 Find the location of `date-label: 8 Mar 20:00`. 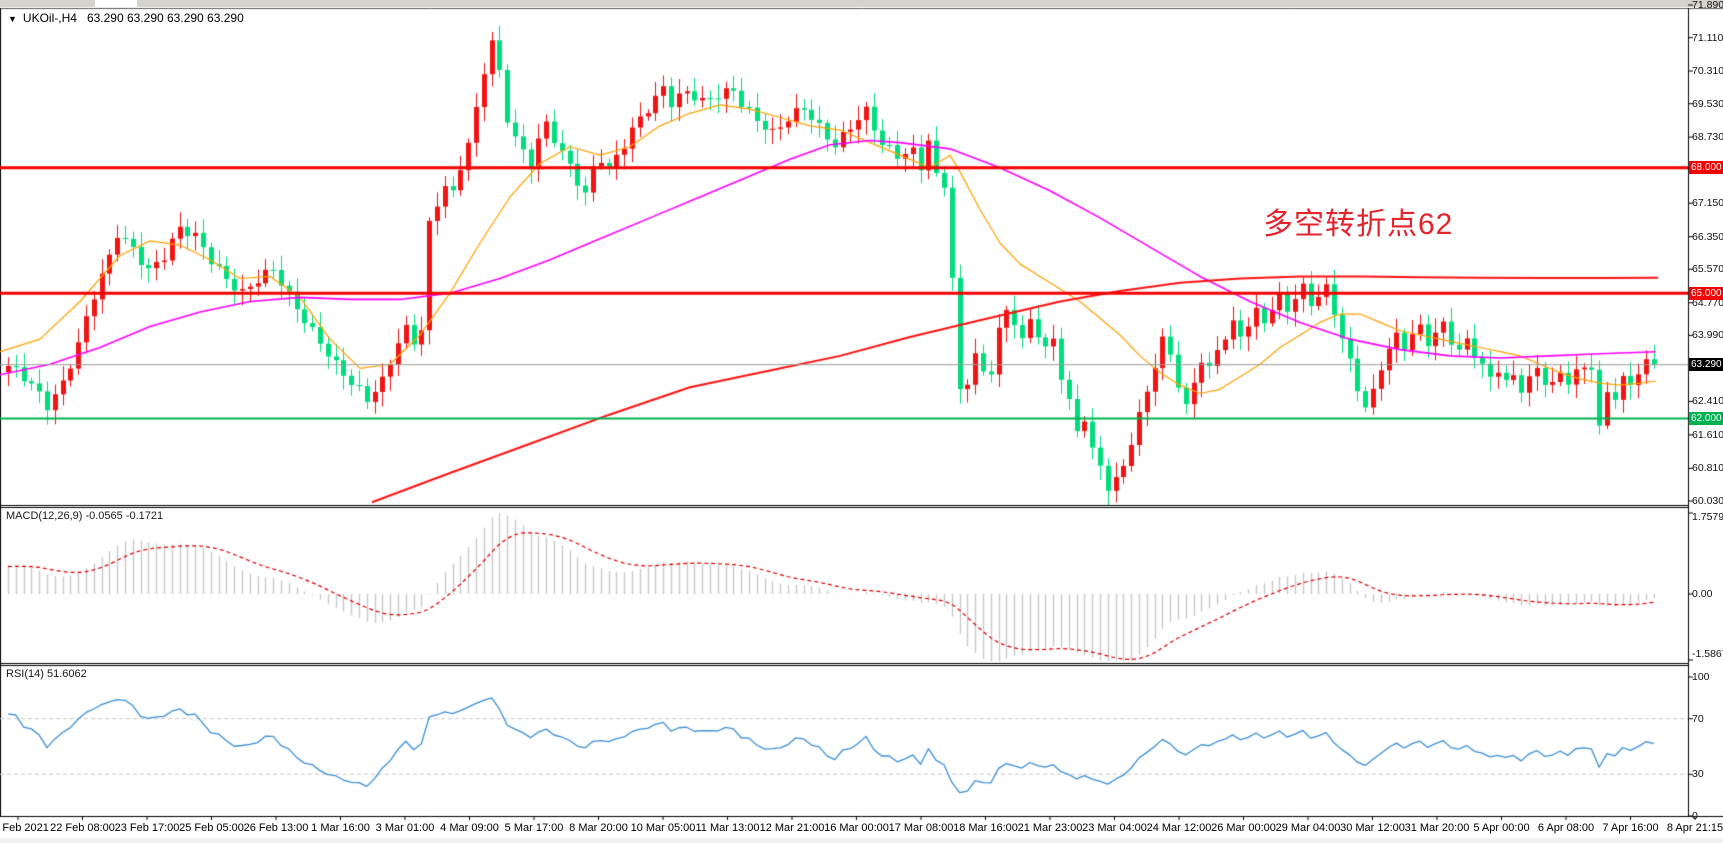

date-label: 8 Mar 20:00 is located at coordinates (598, 828).